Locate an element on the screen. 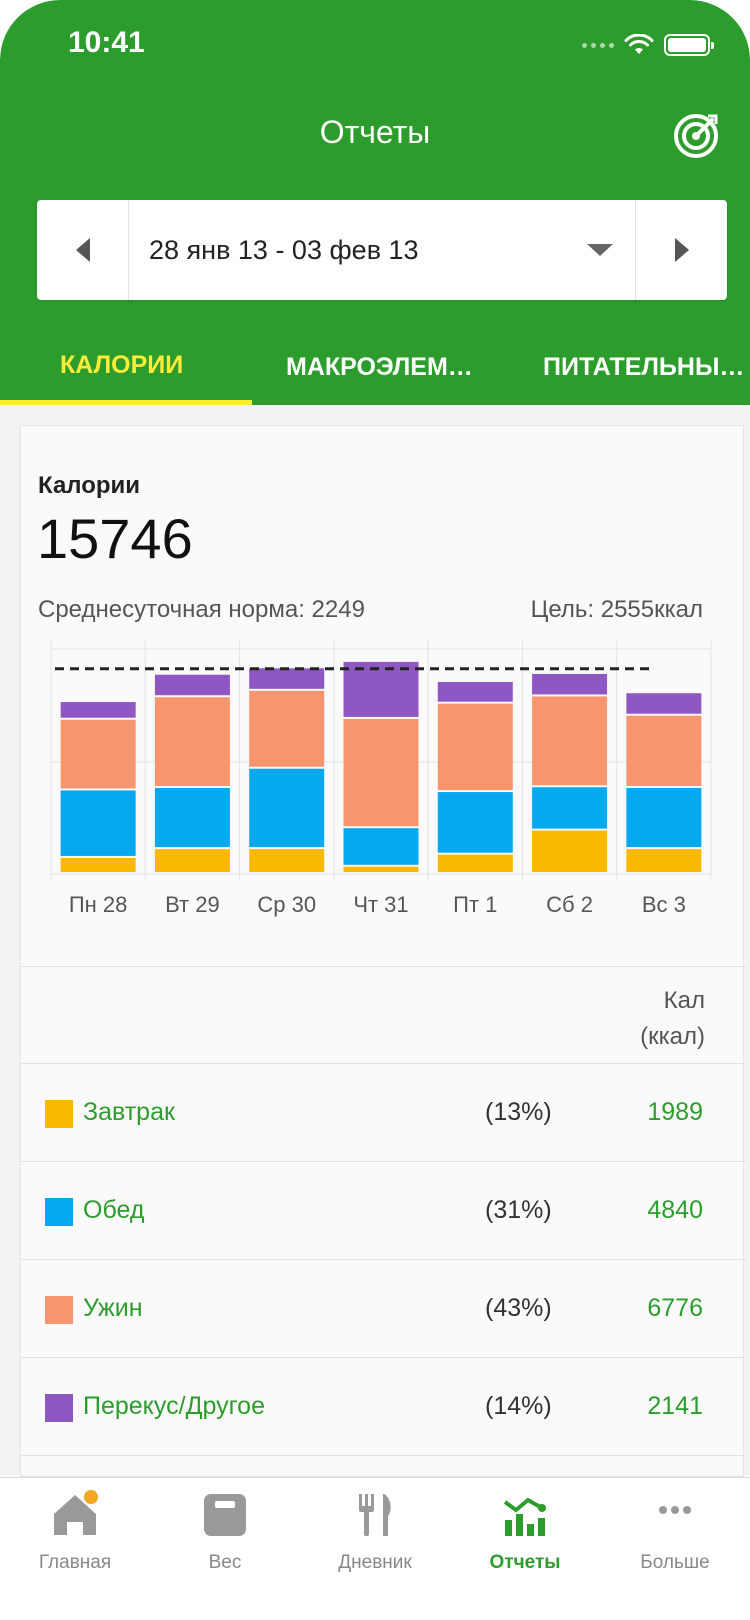  tabbar-label: Дневник is located at coordinates (375, 1562).